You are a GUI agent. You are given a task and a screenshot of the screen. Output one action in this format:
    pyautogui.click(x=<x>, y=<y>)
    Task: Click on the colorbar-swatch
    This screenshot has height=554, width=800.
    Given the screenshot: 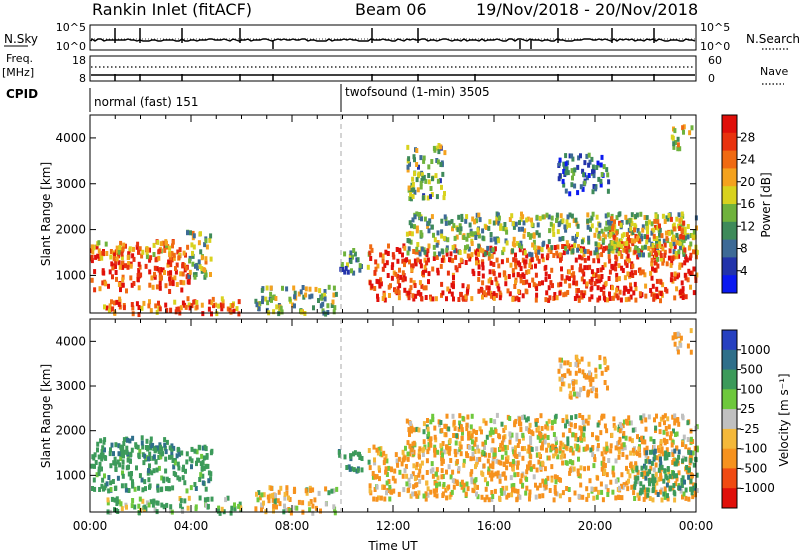 What is the action you would take?
    pyautogui.click(x=729, y=177)
    